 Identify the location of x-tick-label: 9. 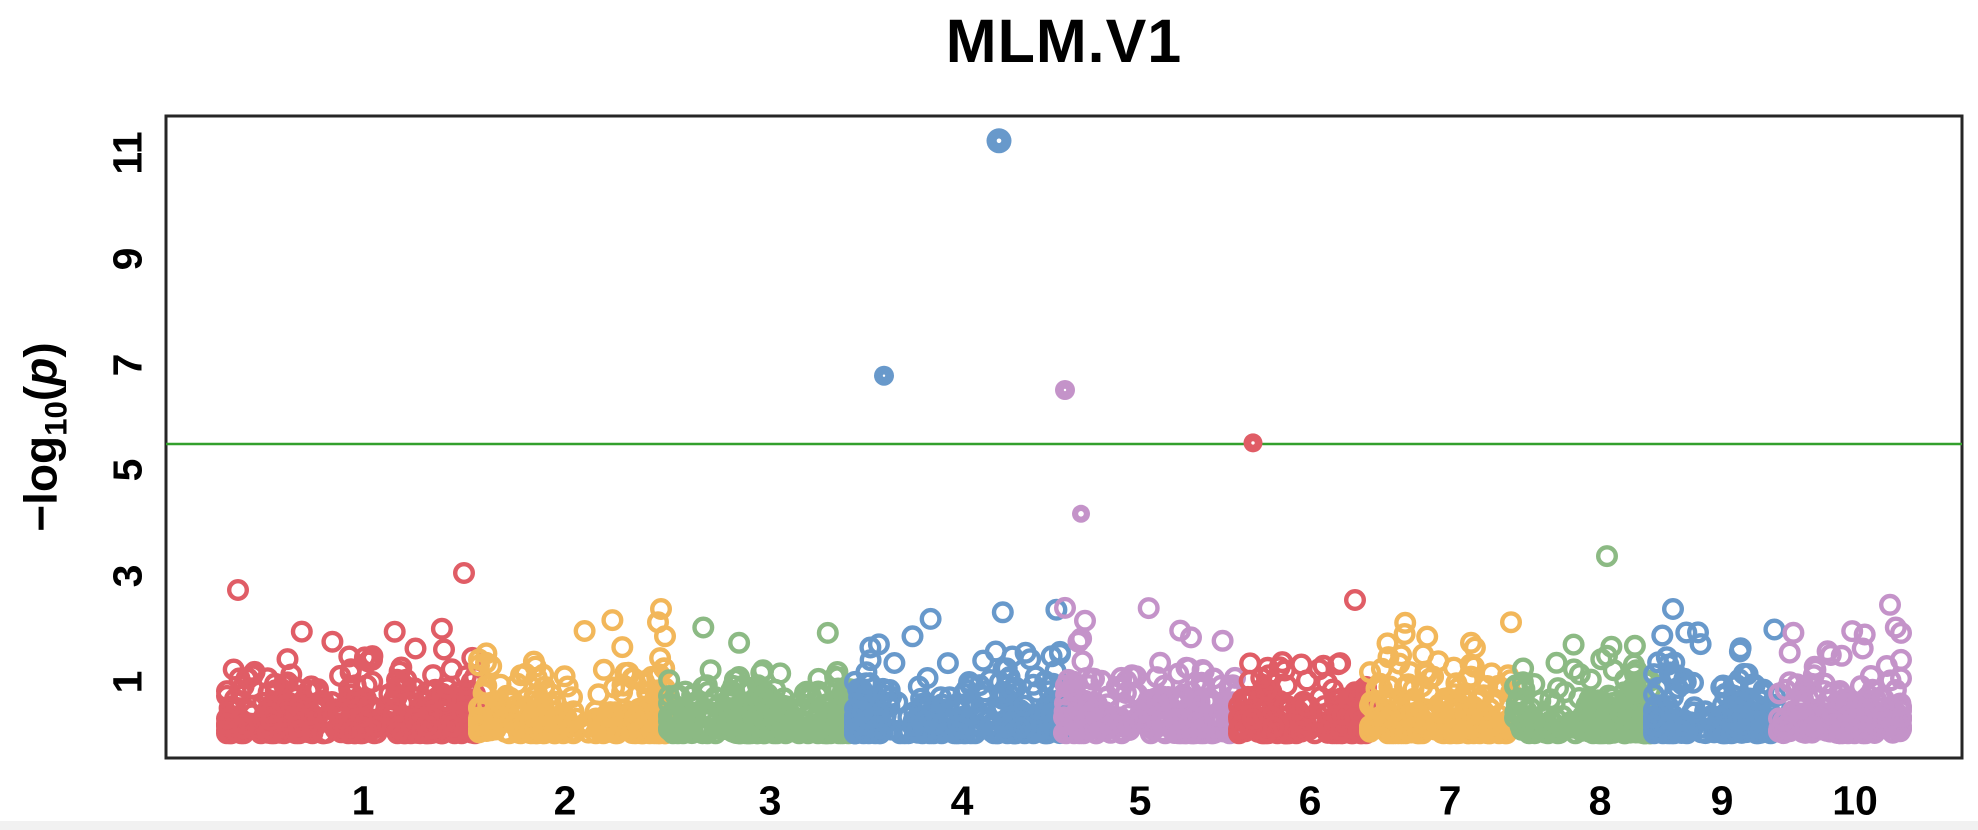
(1722, 800).